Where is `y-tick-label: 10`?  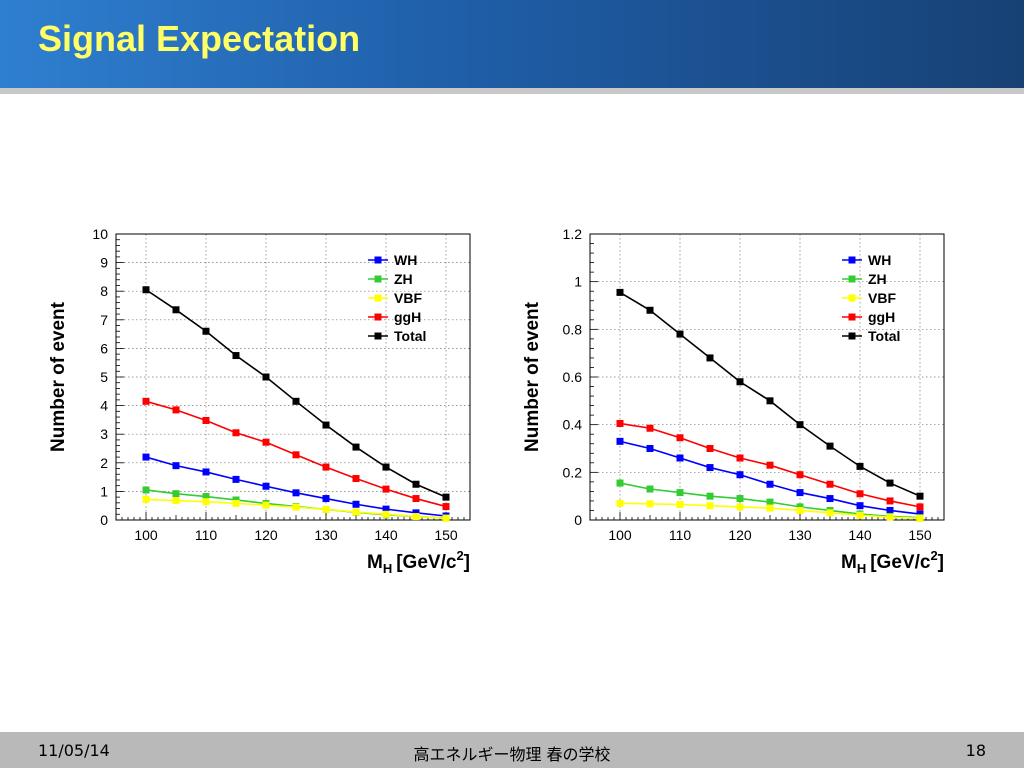
y-tick-label: 10 is located at coordinates (100, 234).